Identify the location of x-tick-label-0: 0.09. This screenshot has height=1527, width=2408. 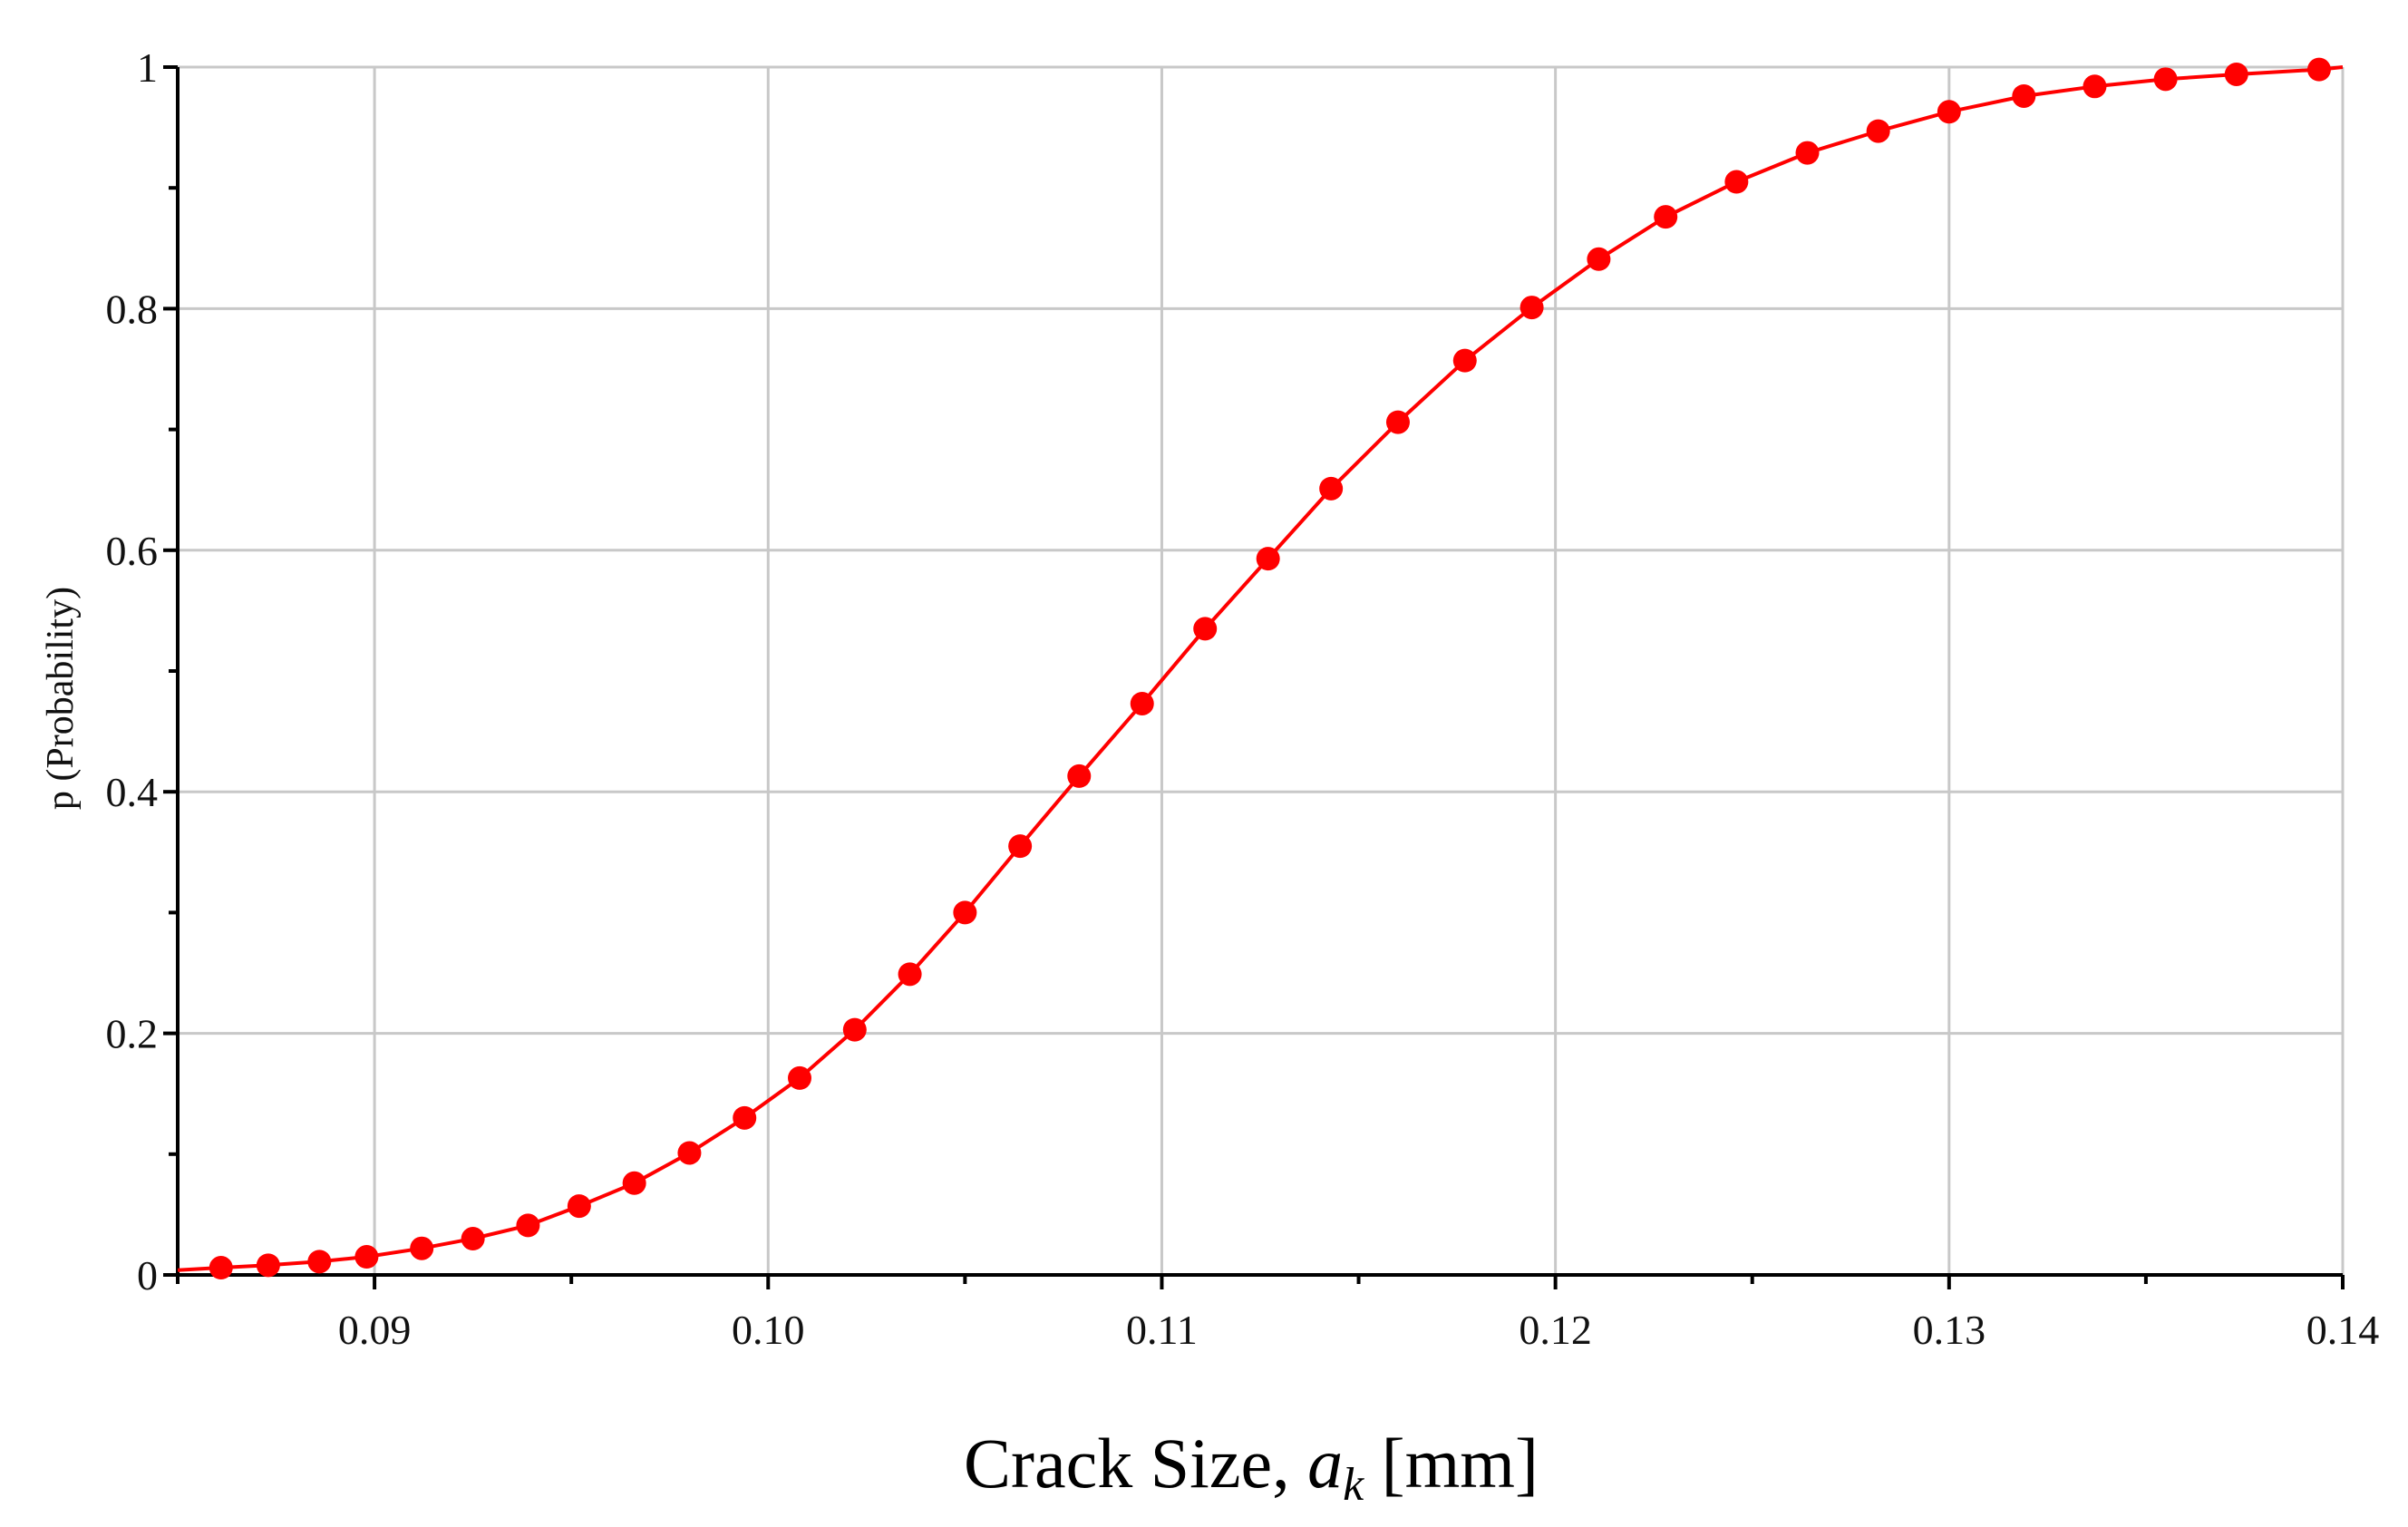
(375, 1330).